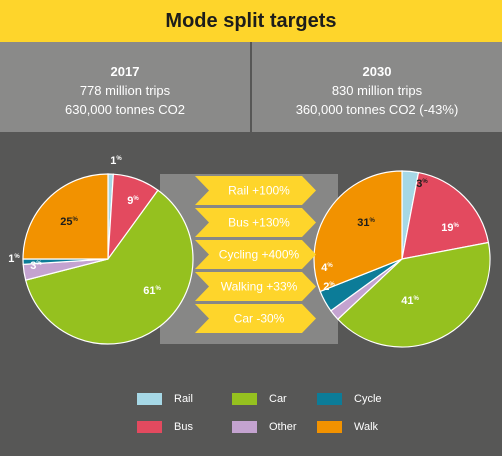 The image size is (502, 456). What do you see at coordinates (69, 222) in the screenshot?
I see `slice-label-2017-walk: 25%` at bounding box center [69, 222].